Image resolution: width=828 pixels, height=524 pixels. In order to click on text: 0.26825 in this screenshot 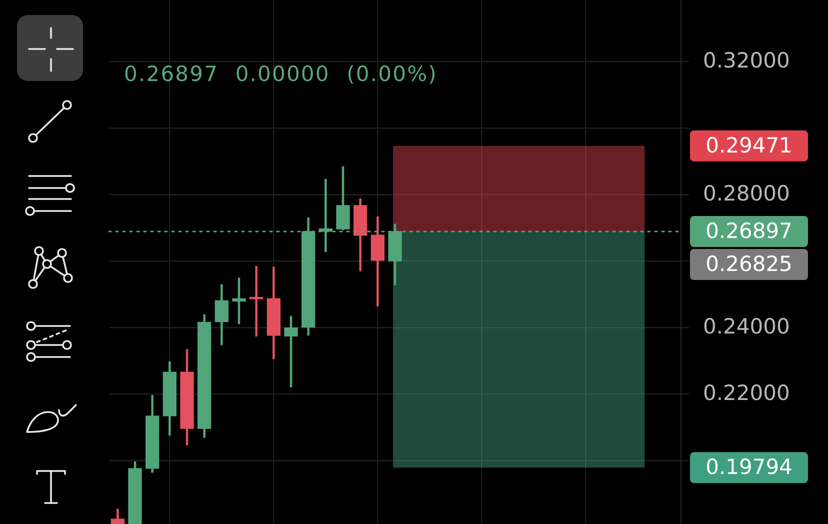, I will do `click(749, 264)`.